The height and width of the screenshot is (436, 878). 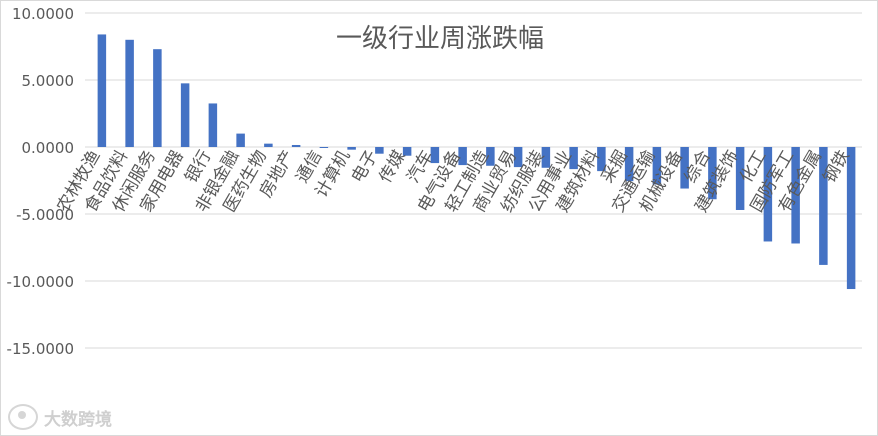 I want to click on y-tick-label: -10.0000, so click(x=40, y=282).